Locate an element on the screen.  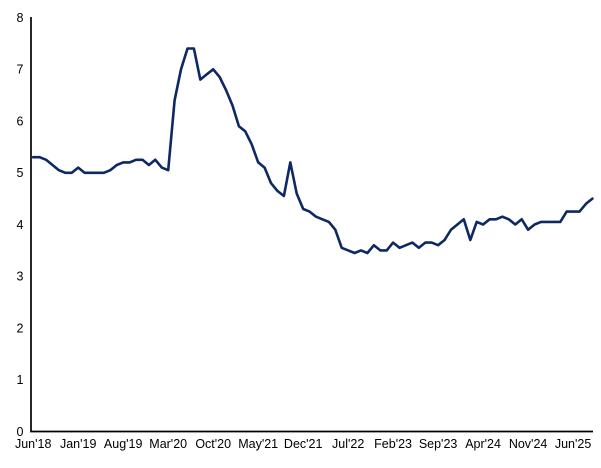
x-tick-label: Dec'21 is located at coordinates (303, 444).